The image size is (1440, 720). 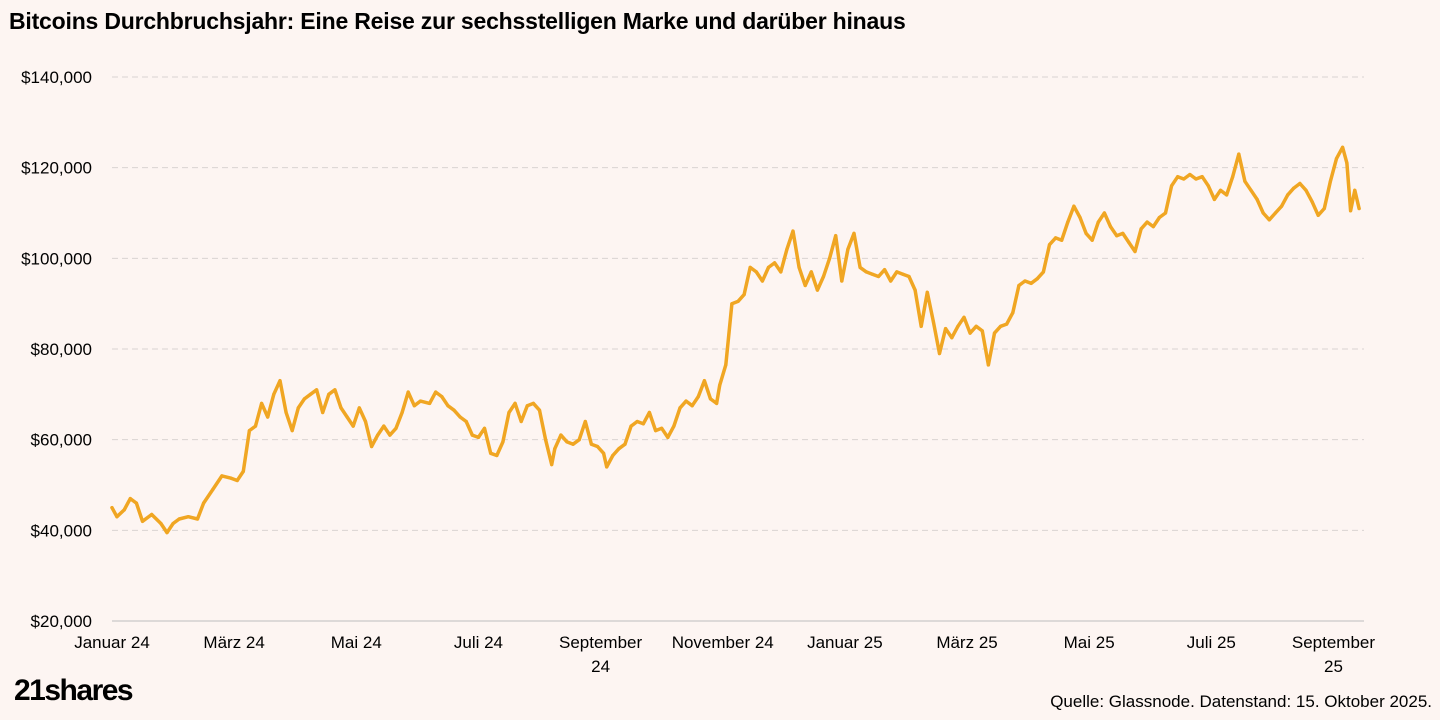 I want to click on x-tick-label: März 25, so click(x=966, y=642).